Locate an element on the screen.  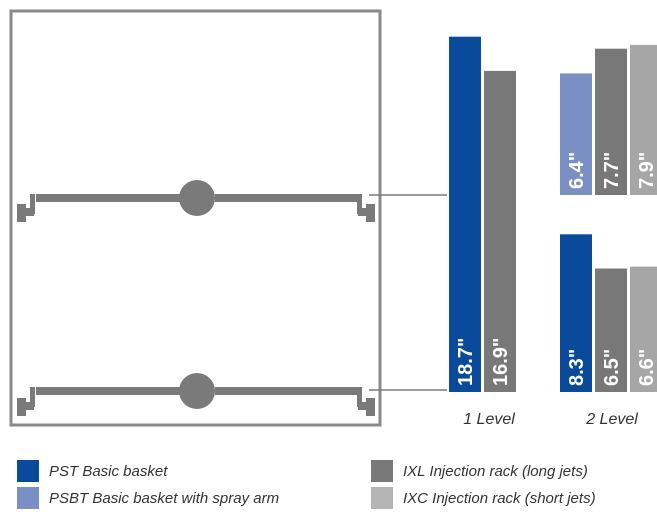
bar-level2-upper-ixl is located at coordinates (611, 122).